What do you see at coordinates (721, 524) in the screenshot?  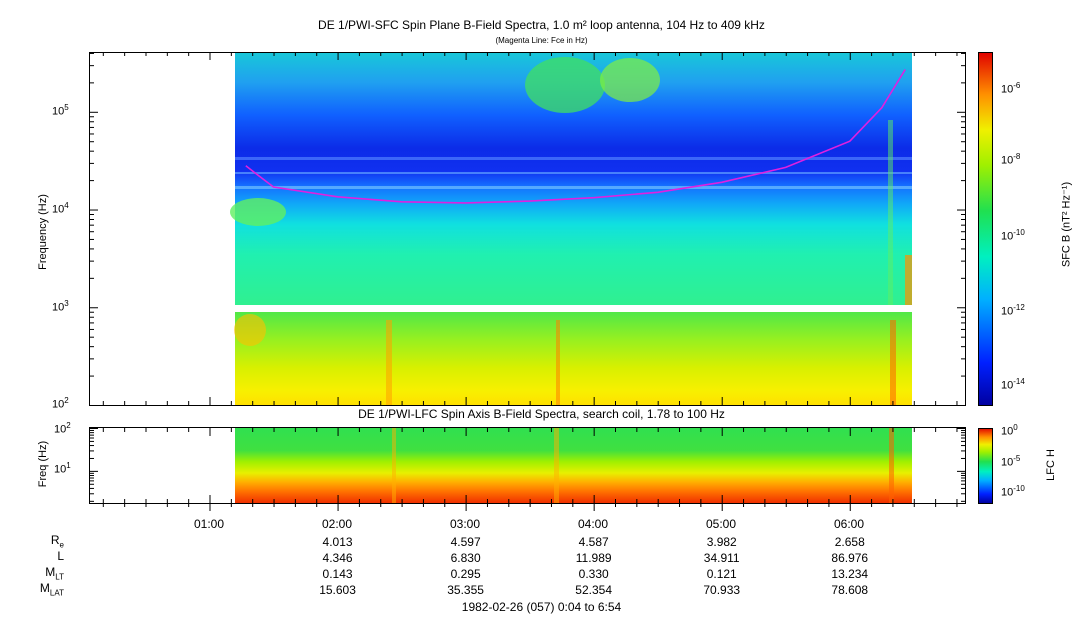 I see `x-tick-label: 05:00` at bounding box center [721, 524].